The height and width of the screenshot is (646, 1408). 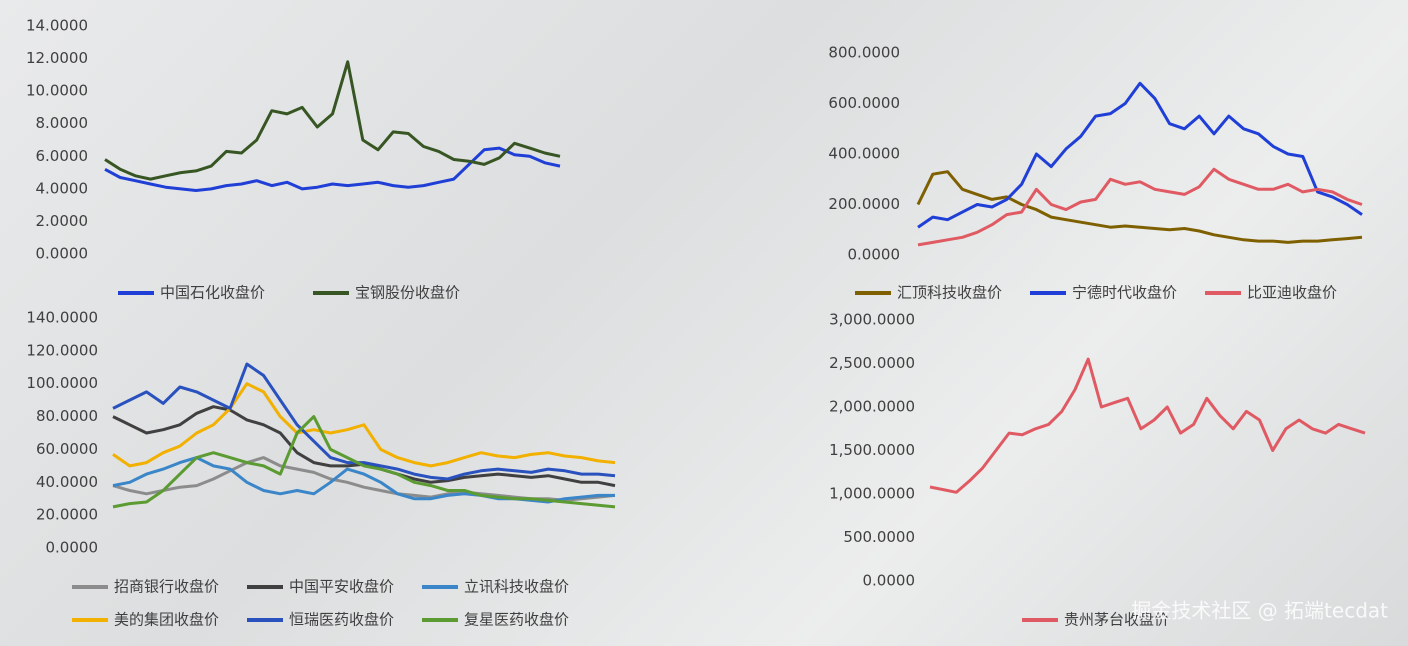 I want to click on legend-label: 宁德时代收盘价, so click(x=1124, y=293).